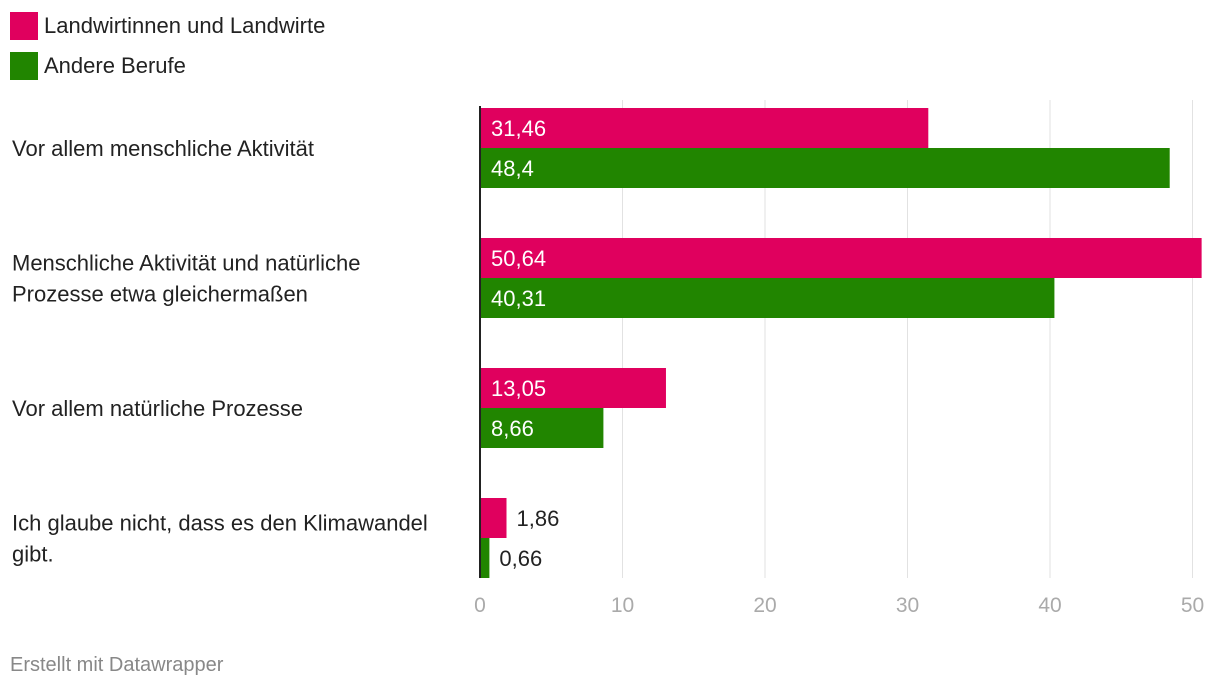 The image size is (1220, 690). Describe the element at coordinates (185, 25) in the screenshot. I see `legend-label-landwirte: Landwirtinnen und Landwirte` at that location.